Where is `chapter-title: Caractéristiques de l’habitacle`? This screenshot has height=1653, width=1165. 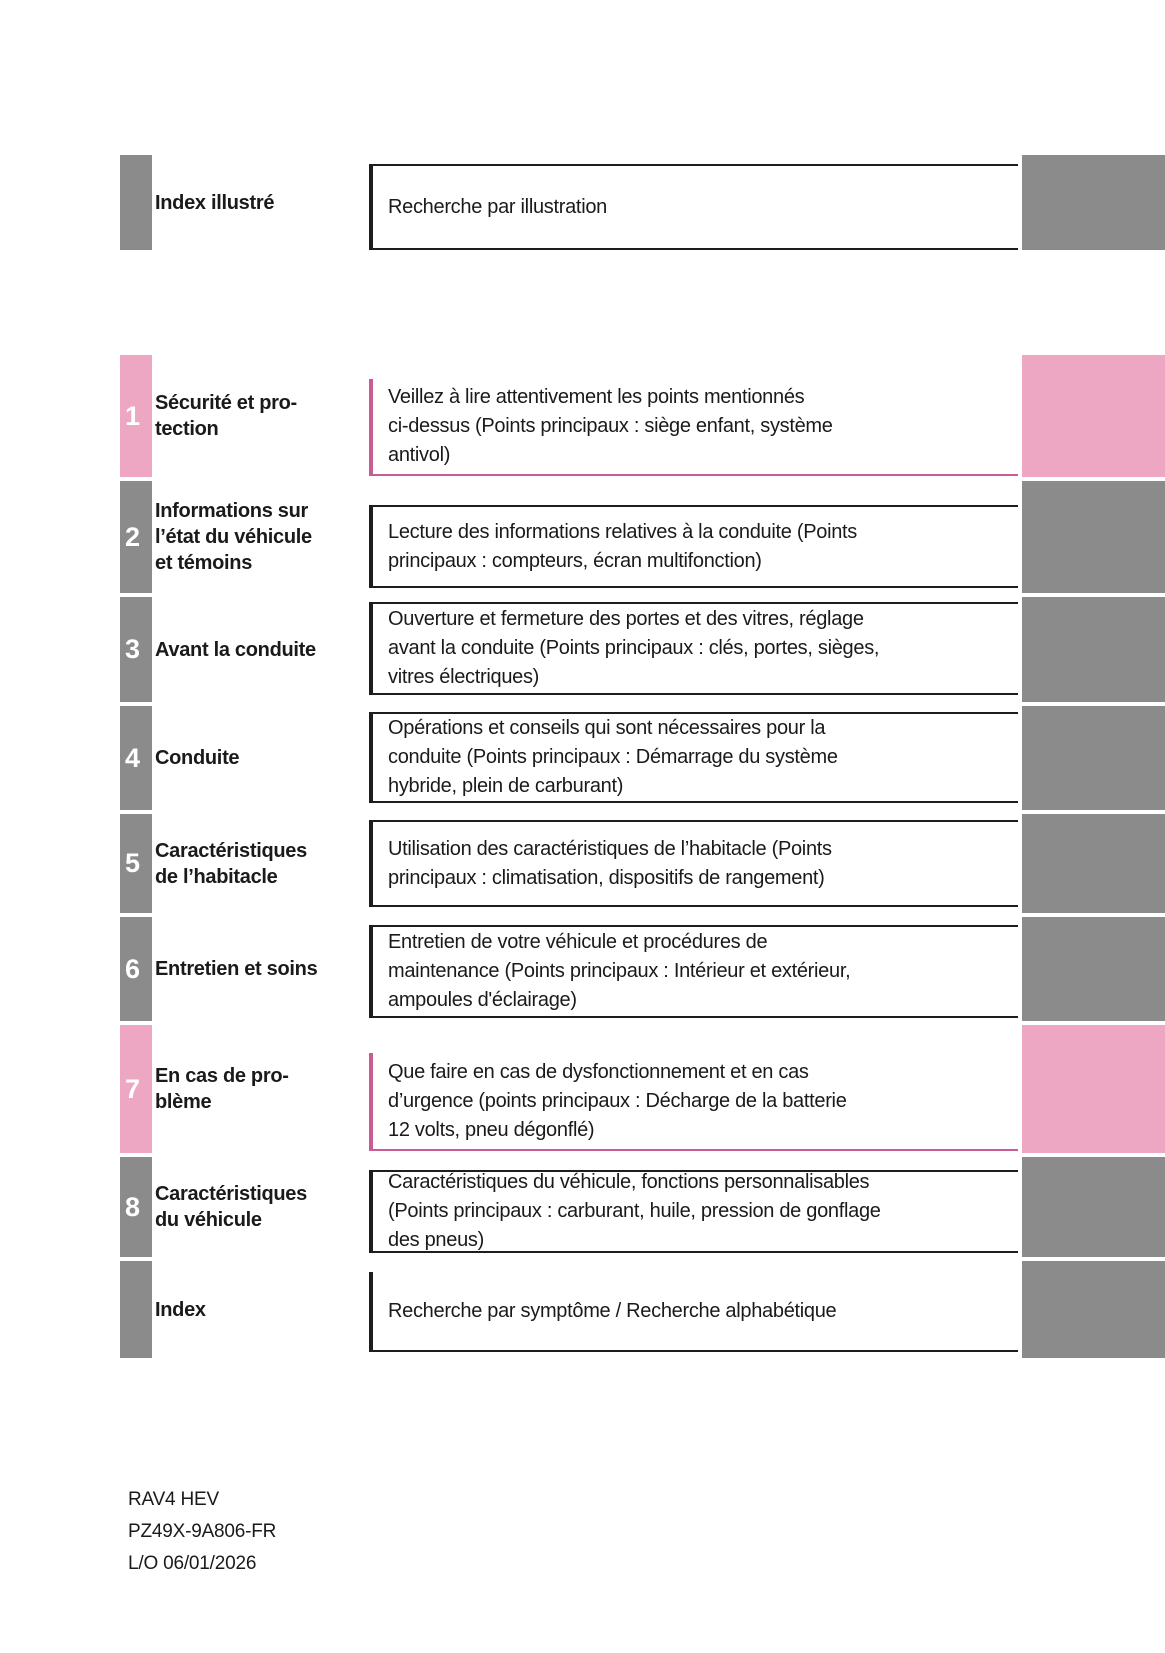 chapter-title: Caractéristiques de l’habitacle is located at coordinates (259, 863).